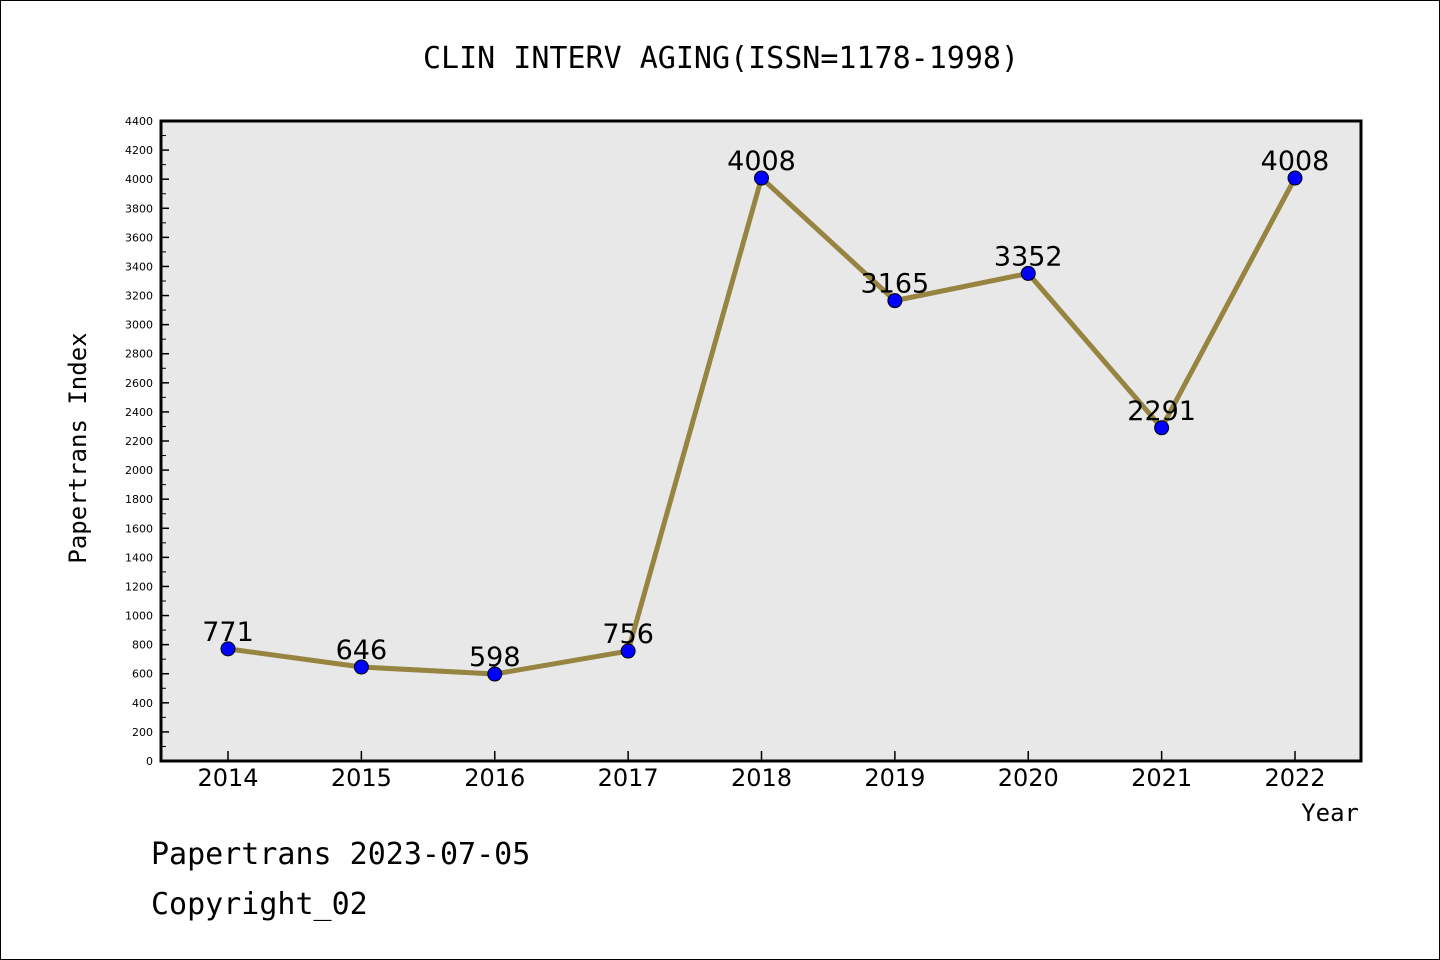 This screenshot has height=960, width=1440. Describe the element at coordinates (227, 778) in the screenshot. I see `x-tick-label: 2014` at that location.